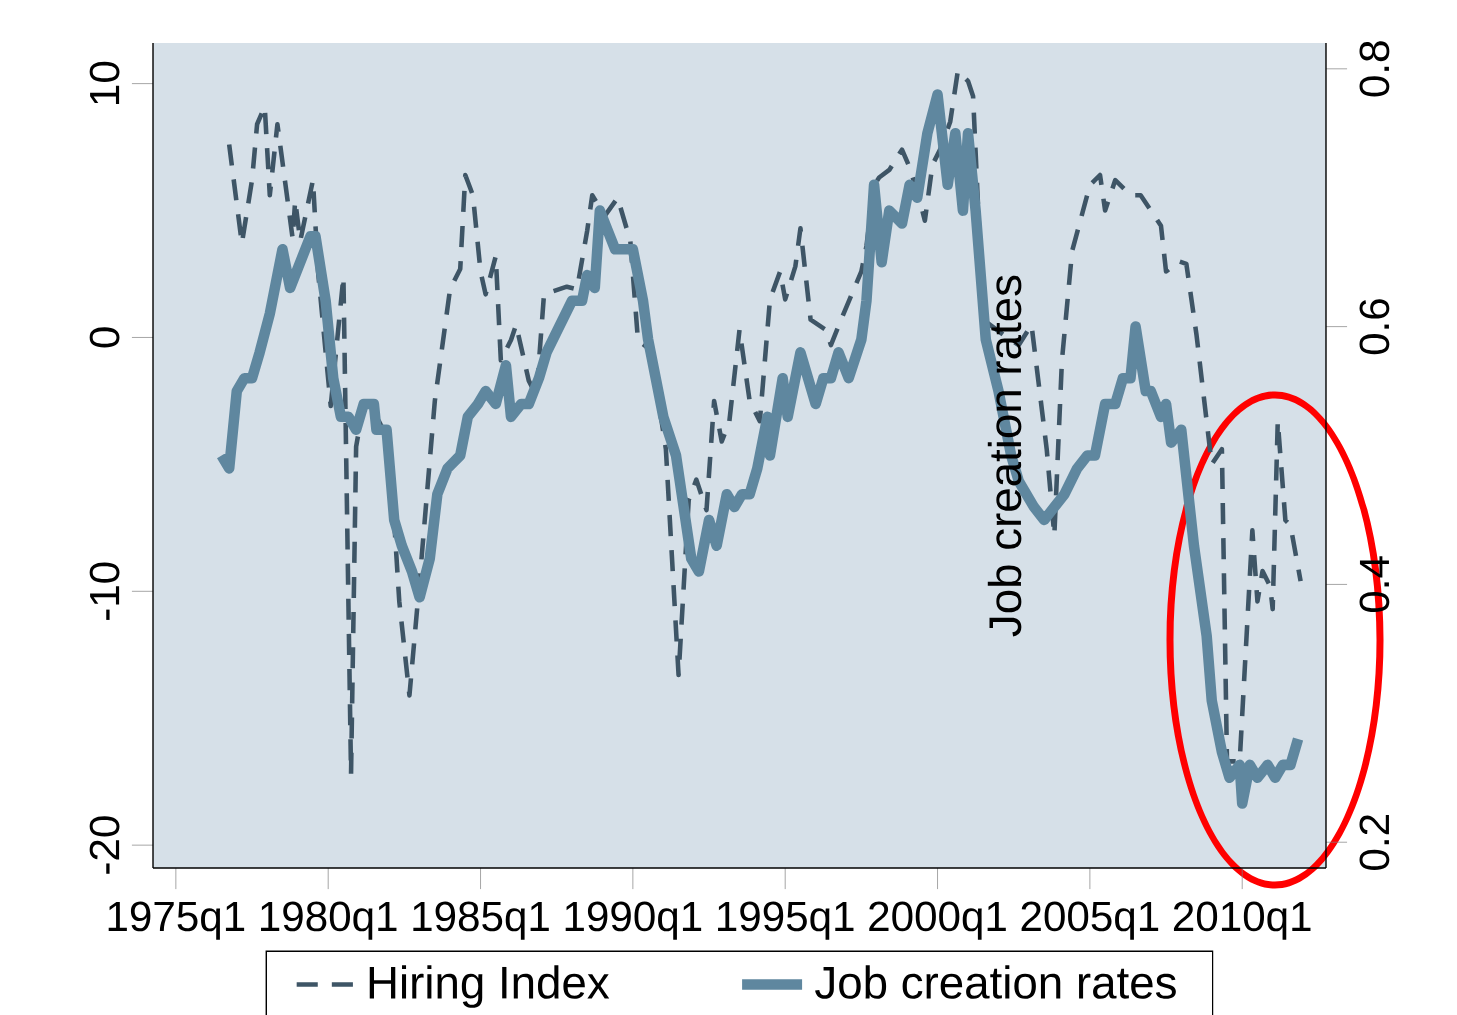  Describe the element at coordinates (786, 920) in the screenshot. I see `x-tick-label: 1995q1` at that location.